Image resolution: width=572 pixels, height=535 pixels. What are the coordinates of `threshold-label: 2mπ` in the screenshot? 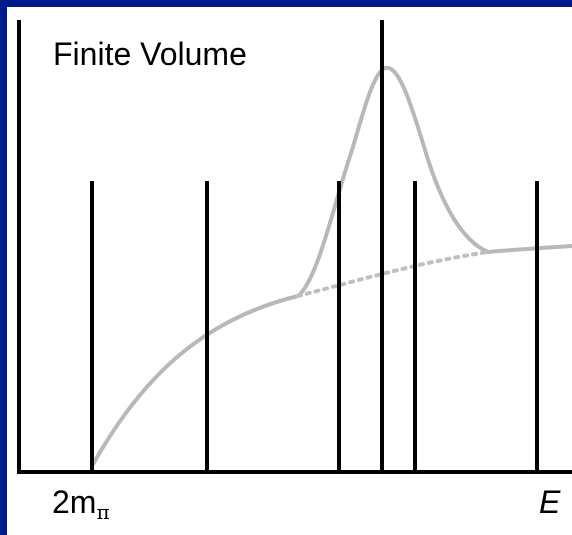 It's located at (81, 504).